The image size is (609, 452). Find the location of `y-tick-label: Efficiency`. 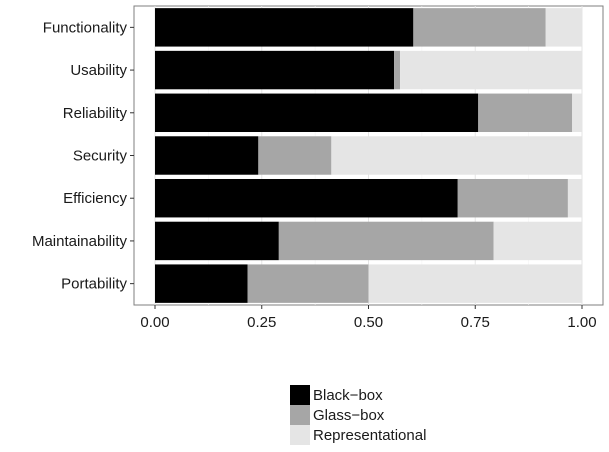

y-tick-label: Efficiency is located at coordinates (95, 198).